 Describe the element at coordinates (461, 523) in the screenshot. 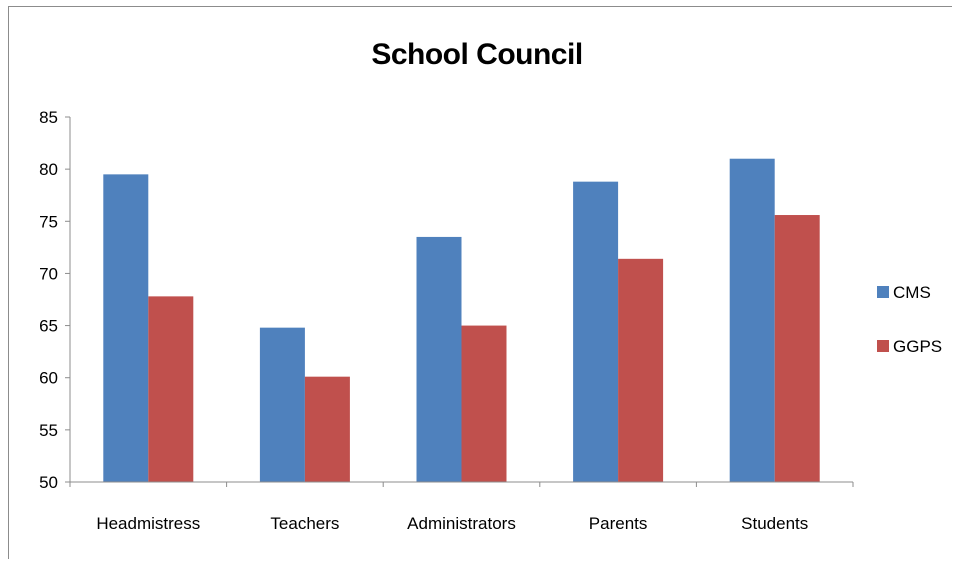

I see `x-category-label: Administrators` at that location.